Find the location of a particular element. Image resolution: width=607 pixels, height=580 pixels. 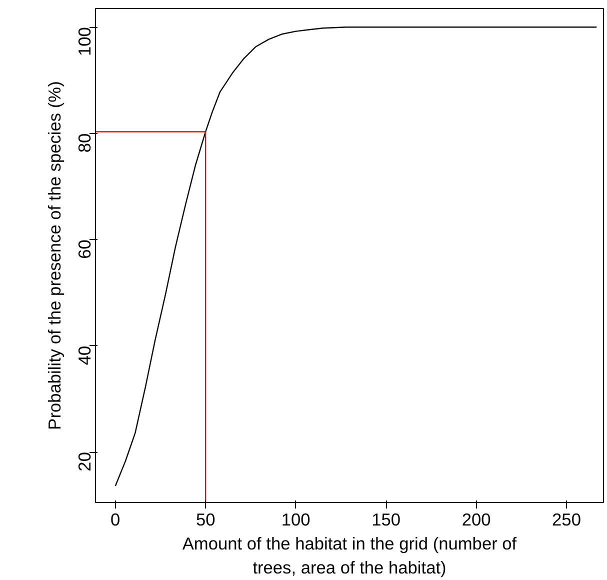

y-tick-label: 20 is located at coordinates (84, 462).